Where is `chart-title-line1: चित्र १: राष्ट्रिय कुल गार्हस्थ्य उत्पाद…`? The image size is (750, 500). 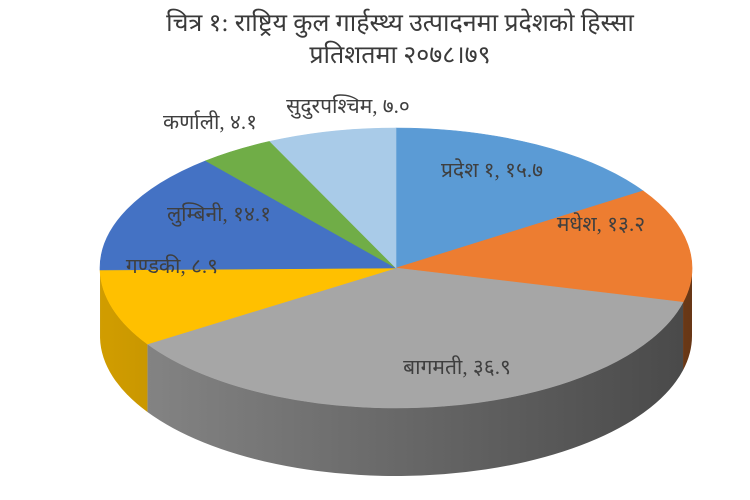
chart-title-line1: चित्र १: राष्ट्रिय कुल गार्हस्थ्य उत्पाद… is located at coordinates (400, 23).